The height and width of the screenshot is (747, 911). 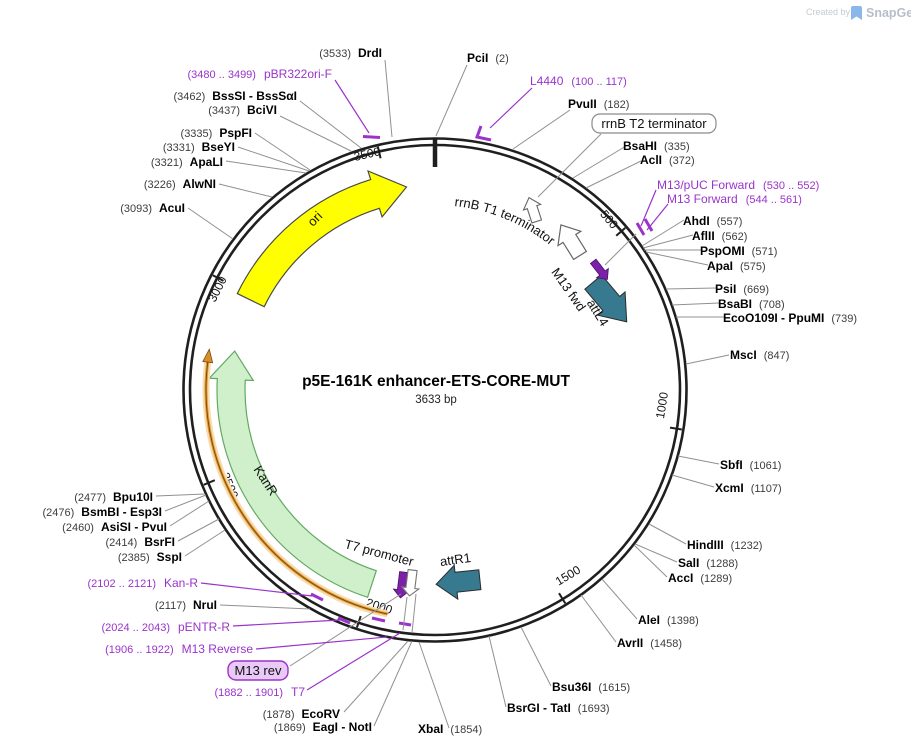 I want to click on rrnb-t2-terminator-boxed-label: rrnB T2 terminator, so click(x=654, y=123).